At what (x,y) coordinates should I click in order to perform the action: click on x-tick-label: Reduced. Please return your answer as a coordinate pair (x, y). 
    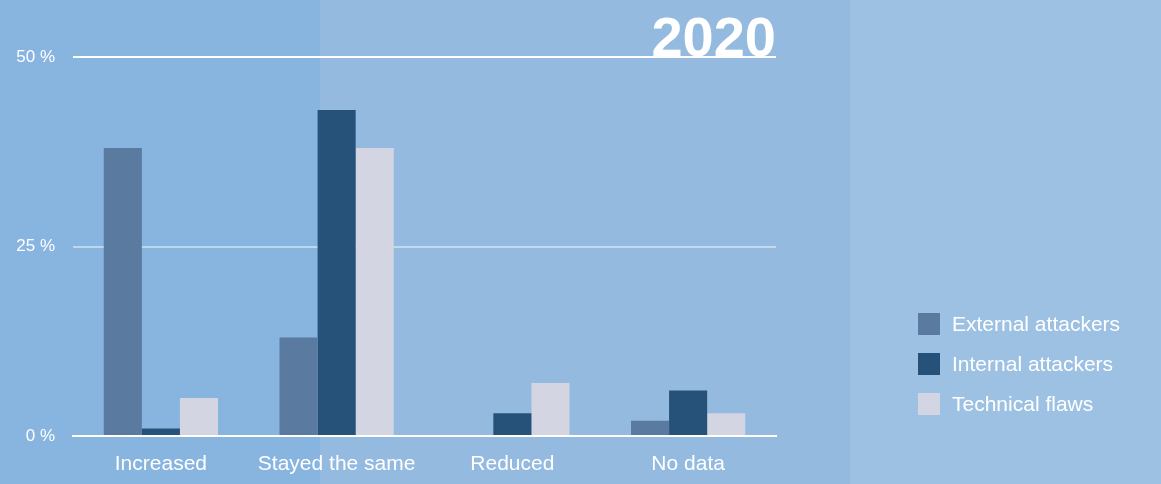
    Looking at the image, I should click on (512, 463).